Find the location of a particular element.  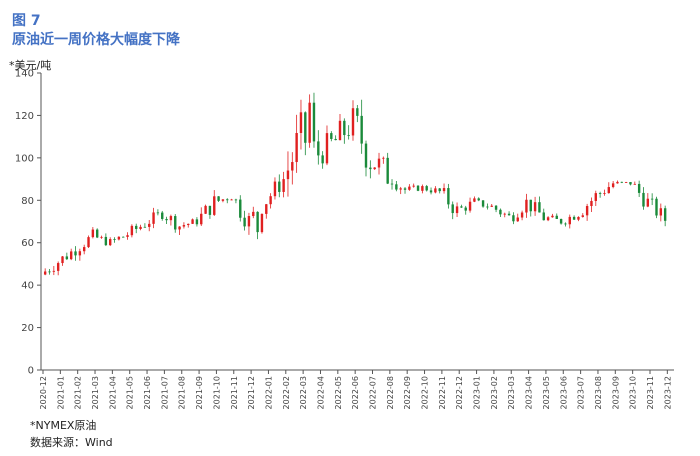

data-source: 数据来源：Wind is located at coordinates (71, 442).